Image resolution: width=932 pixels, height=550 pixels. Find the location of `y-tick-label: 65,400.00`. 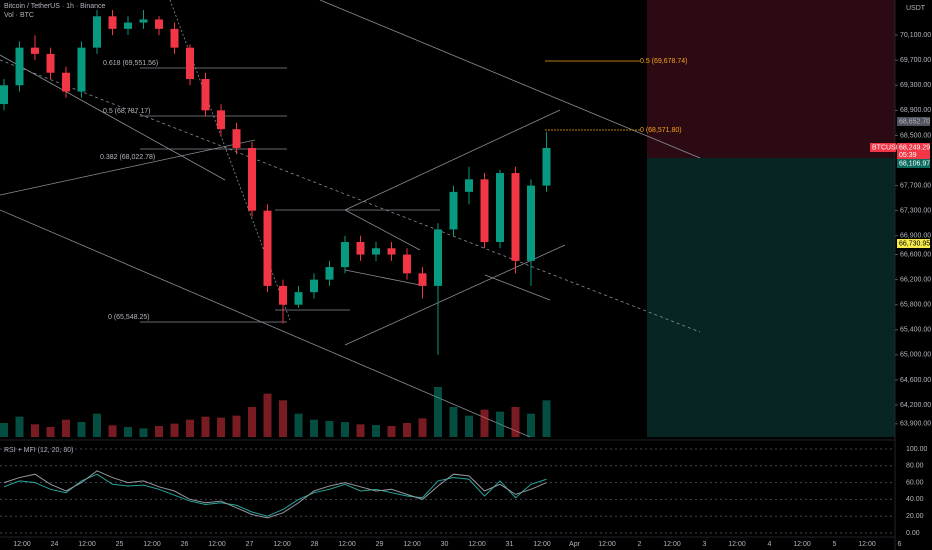

y-tick-label: 65,400.00 is located at coordinates (915, 330).